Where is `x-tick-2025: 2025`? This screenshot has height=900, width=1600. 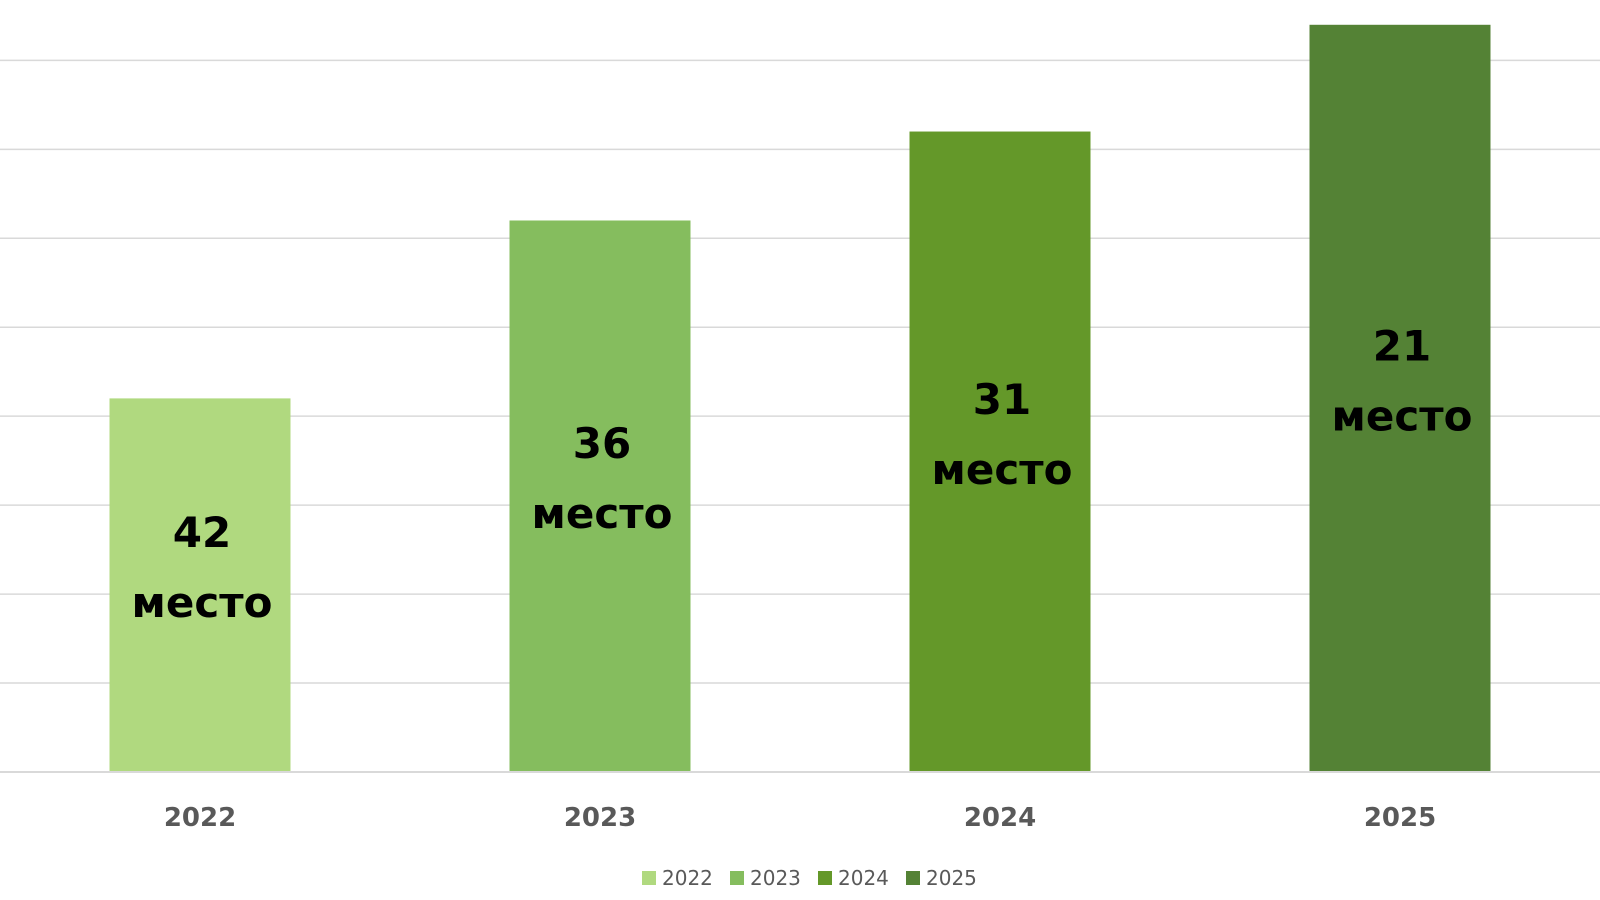
x-tick-2025: 2025 is located at coordinates (1400, 818).